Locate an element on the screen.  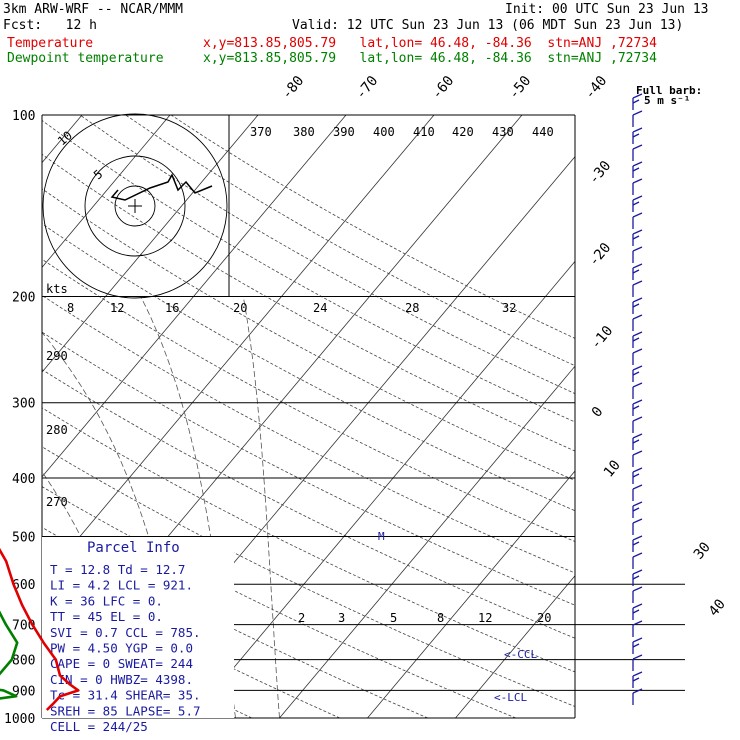
pressure-label: 900 is located at coordinates (23, 691).